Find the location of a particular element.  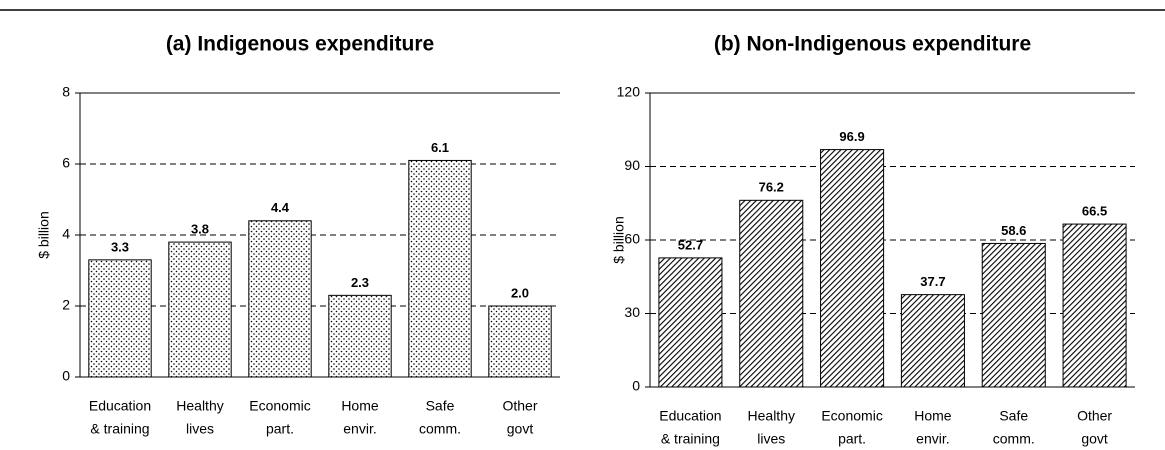

value-label: 52.7 is located at coordinates (690, 244).